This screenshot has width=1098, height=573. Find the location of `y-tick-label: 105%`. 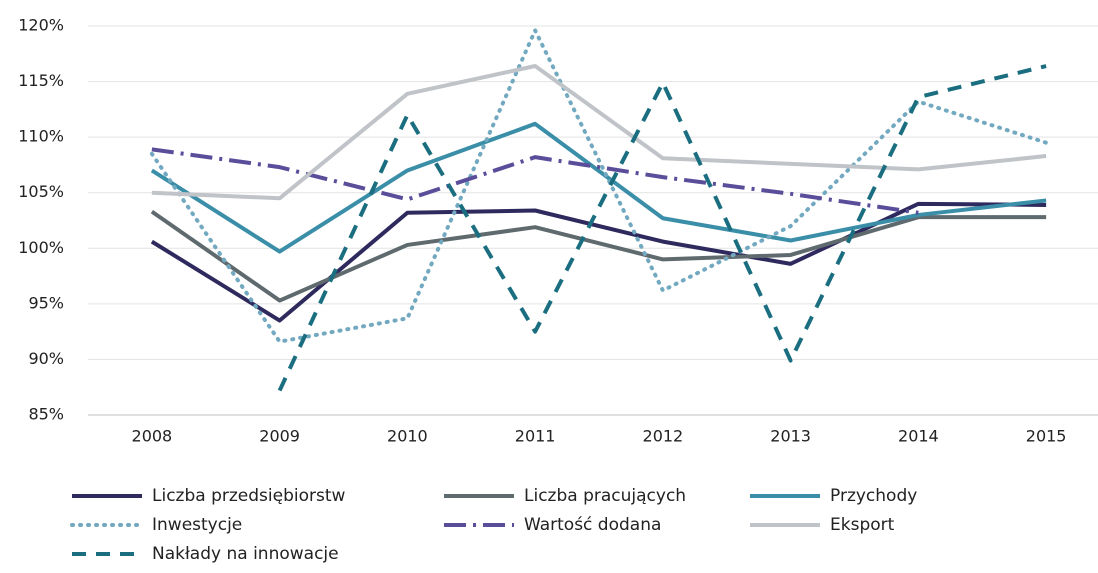

y-tick-label: 105% is located at coordinates (41, 191).